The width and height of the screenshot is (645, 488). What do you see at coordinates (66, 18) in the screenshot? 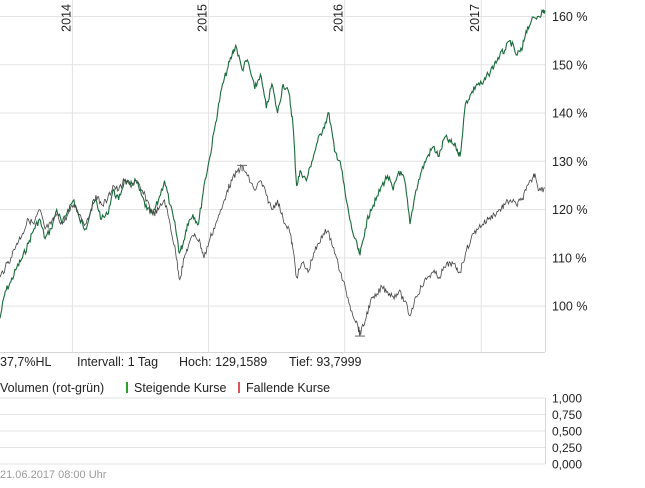
I see `x-tick-label: 2014` at bounding box center [66, 18].